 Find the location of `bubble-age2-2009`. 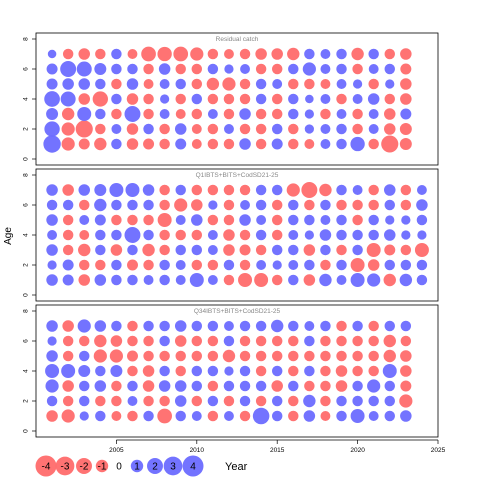

bubble-age2-2009 is located at coordinates (180, 265).